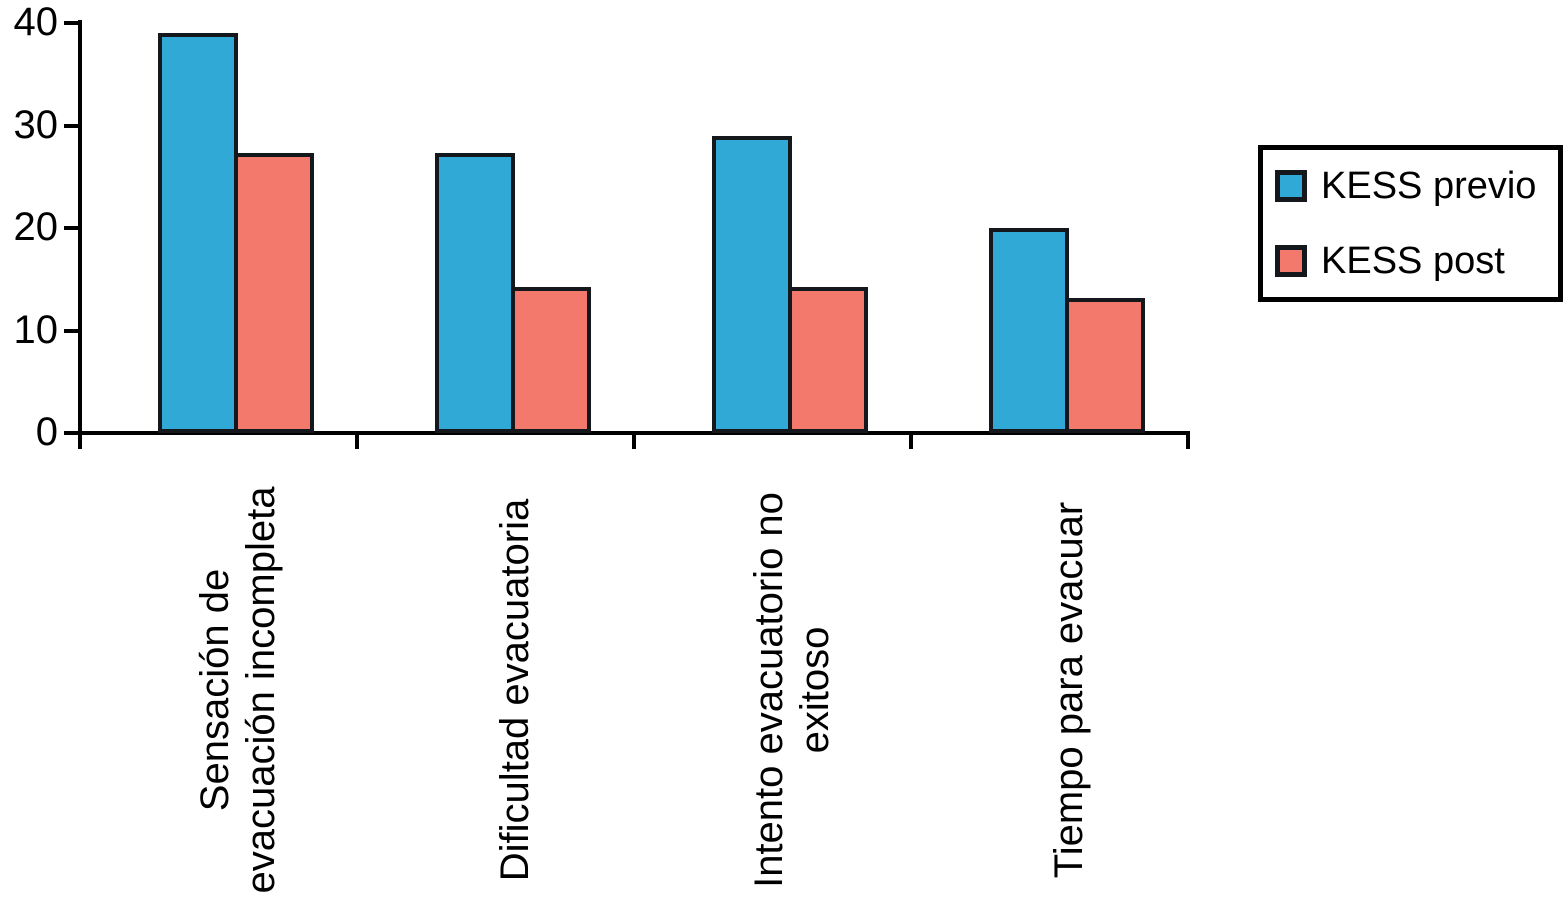 The width and height of the screenshot is (1566, 916). What do you see at coordinates (1410, 223) in the screenshot?
I see `legend: KESS previo KESS post` at bounding box center [1410, 223].